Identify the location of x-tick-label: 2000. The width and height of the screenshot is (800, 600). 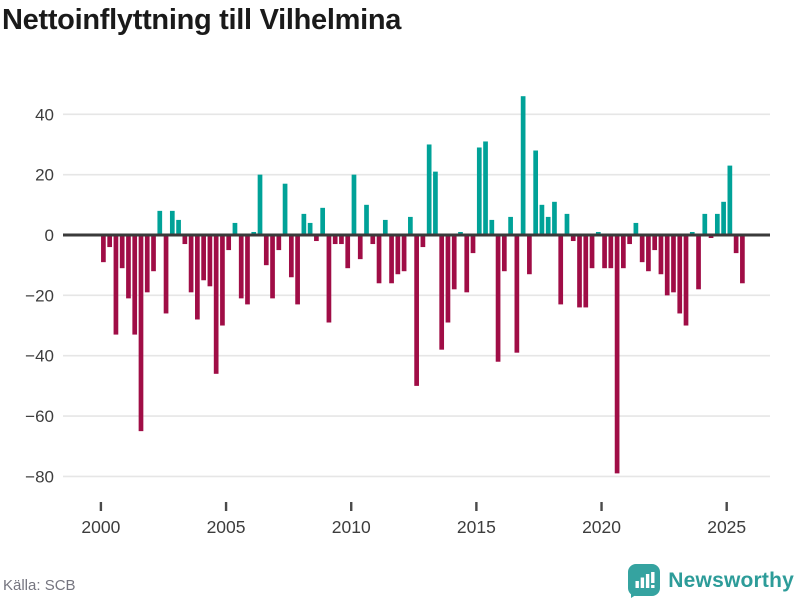
(100, 527).